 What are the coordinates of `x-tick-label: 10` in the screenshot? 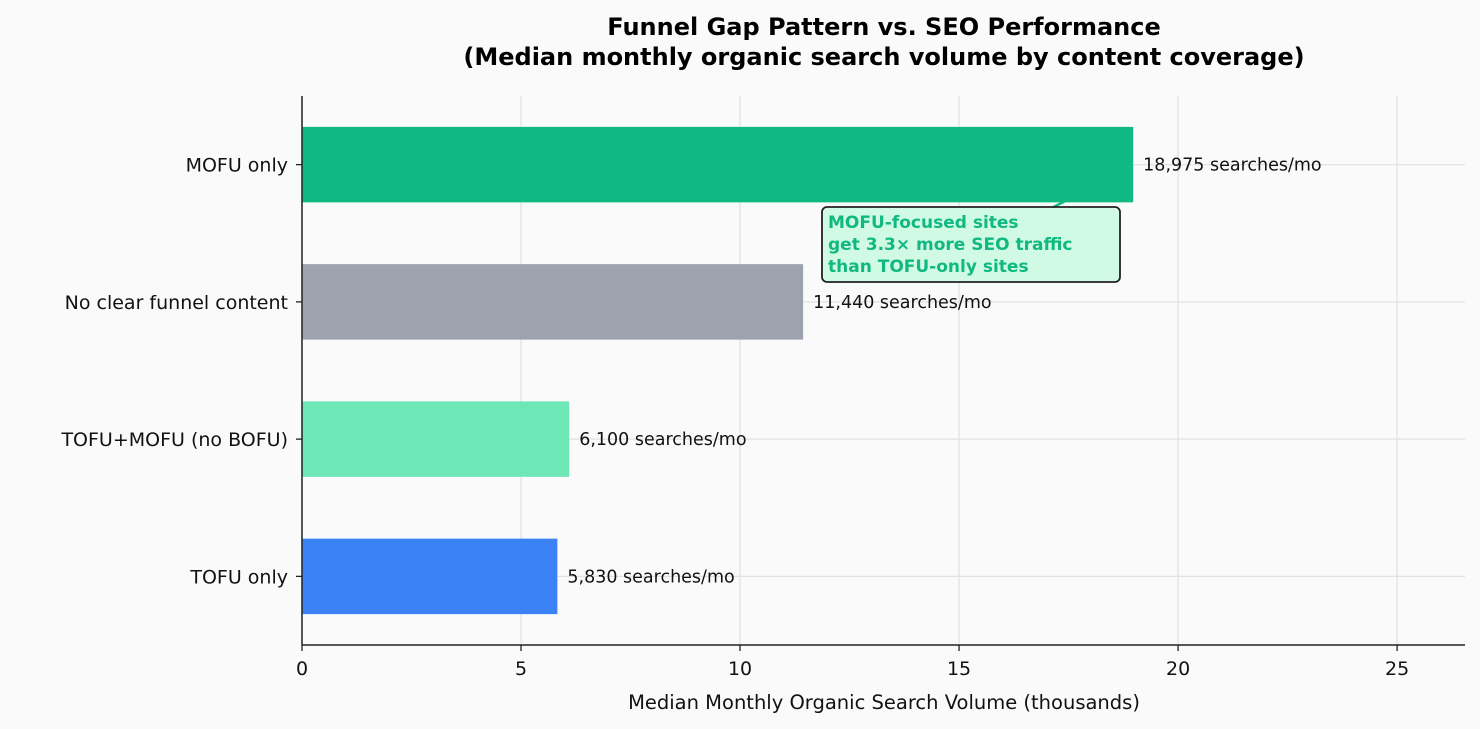 It's located at (740, 669).